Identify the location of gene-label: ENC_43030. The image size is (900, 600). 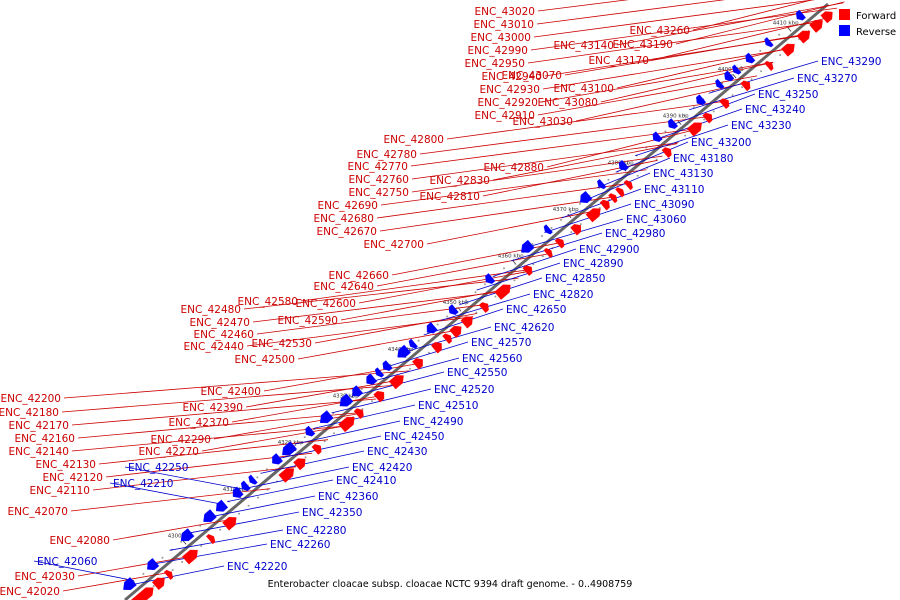
(543, 122).